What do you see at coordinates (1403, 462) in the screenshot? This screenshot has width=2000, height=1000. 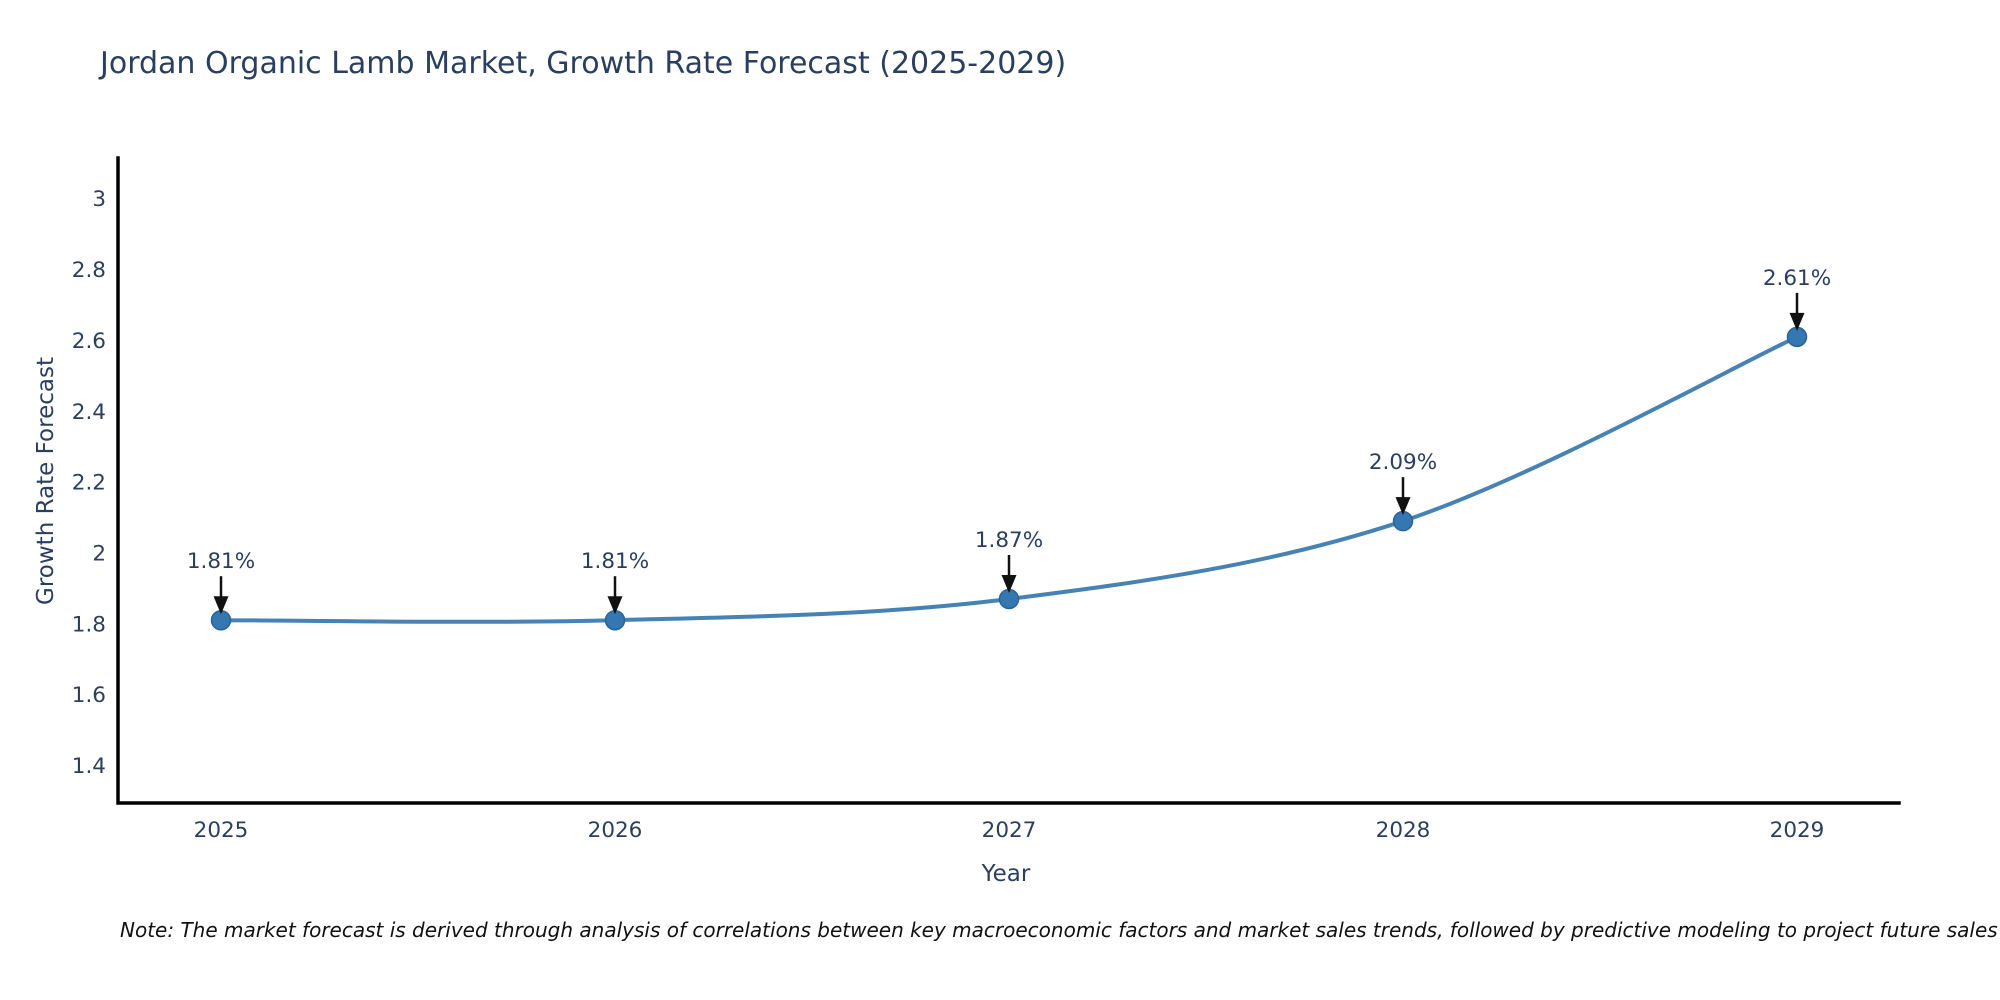 I see `annotation-label: 2.09%` at bounding box center [1403, 462].